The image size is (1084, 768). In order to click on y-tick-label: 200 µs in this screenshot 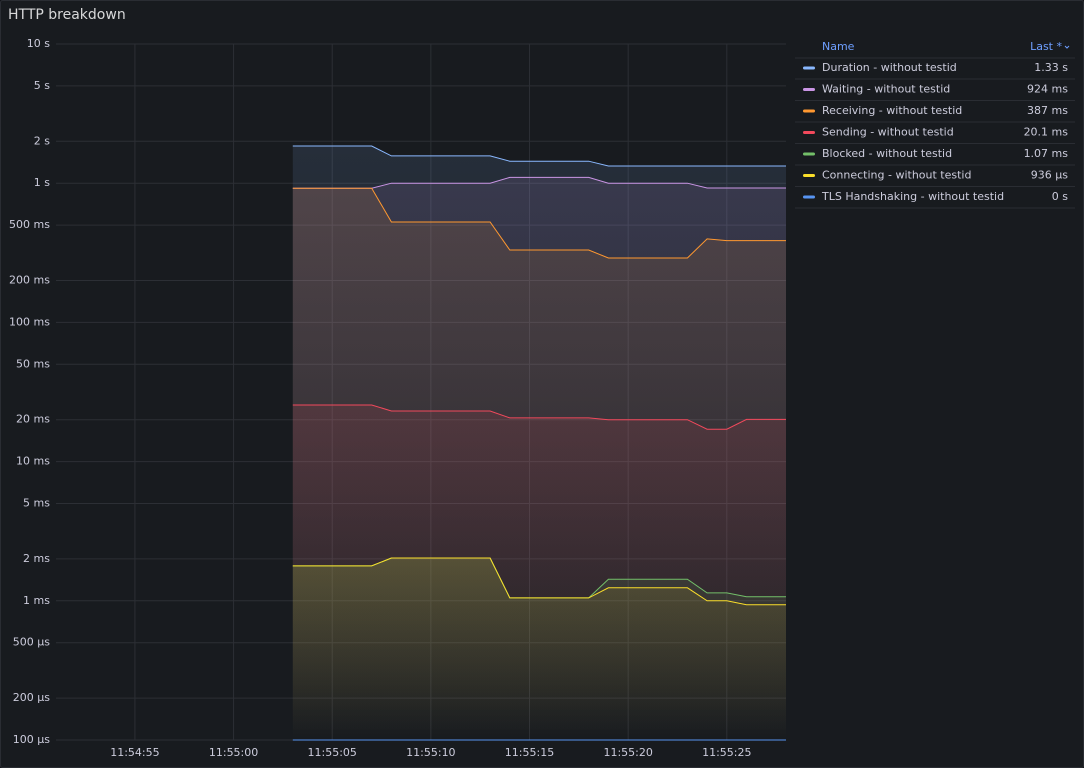, I will do `click(31, 697)`.